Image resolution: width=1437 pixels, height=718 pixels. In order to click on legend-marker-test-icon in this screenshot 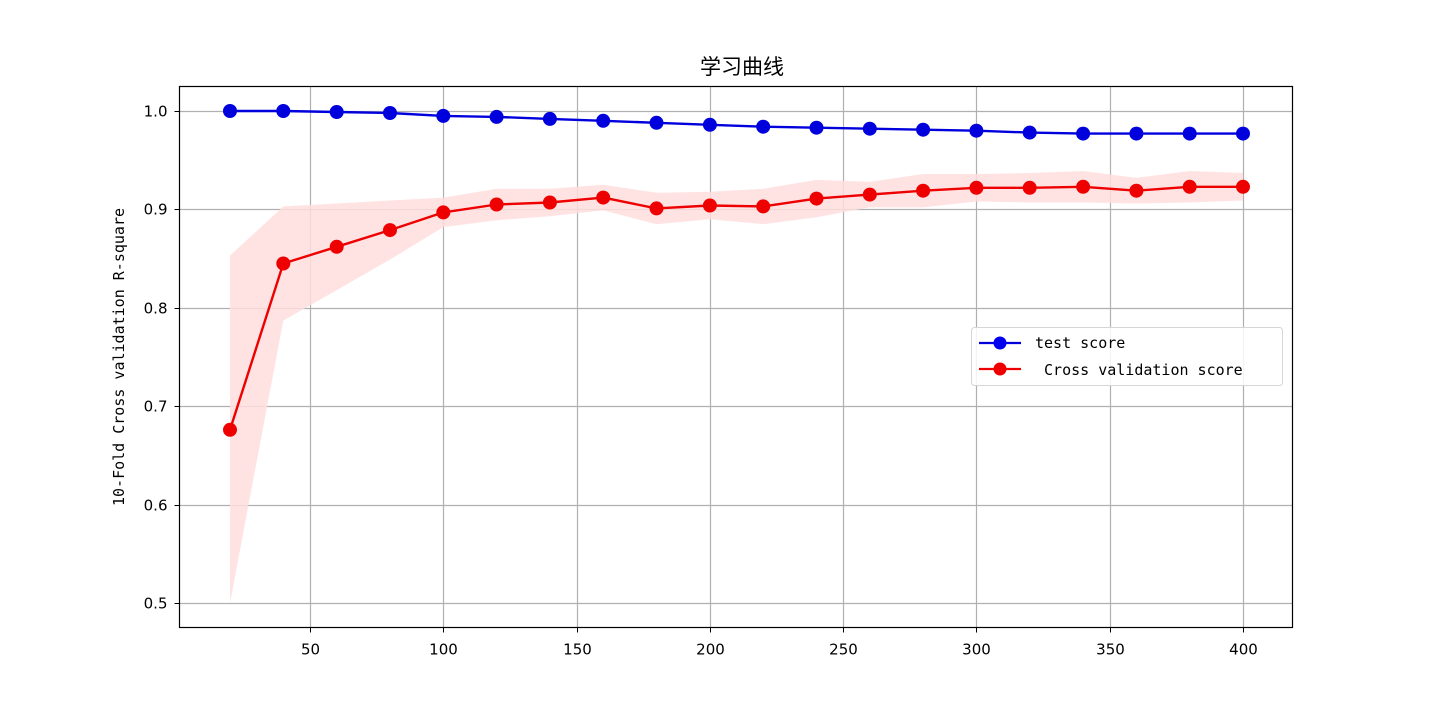, I will do `click(1000, 343)`.